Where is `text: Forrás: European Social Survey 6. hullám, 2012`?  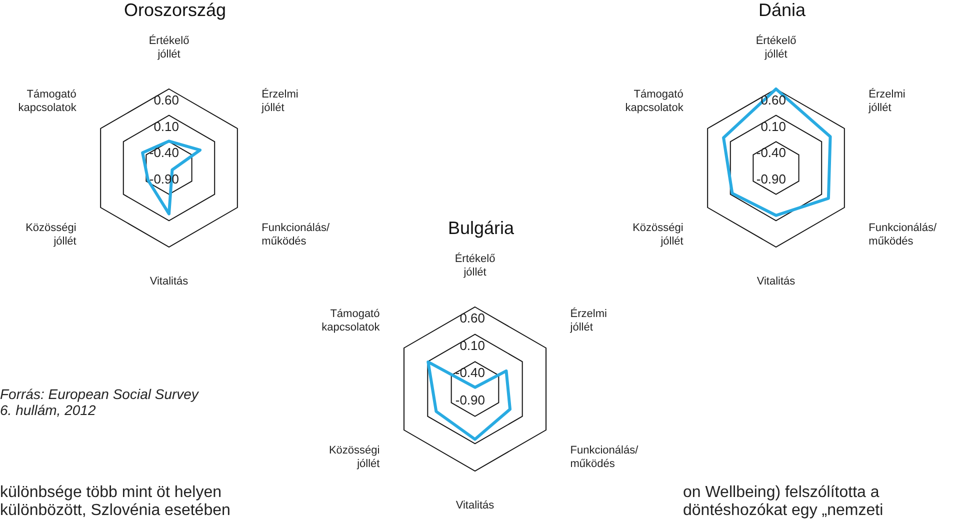 text: Forrás: European Social Survey 6. hullám, 2012 is located at coordinates (99, 402).